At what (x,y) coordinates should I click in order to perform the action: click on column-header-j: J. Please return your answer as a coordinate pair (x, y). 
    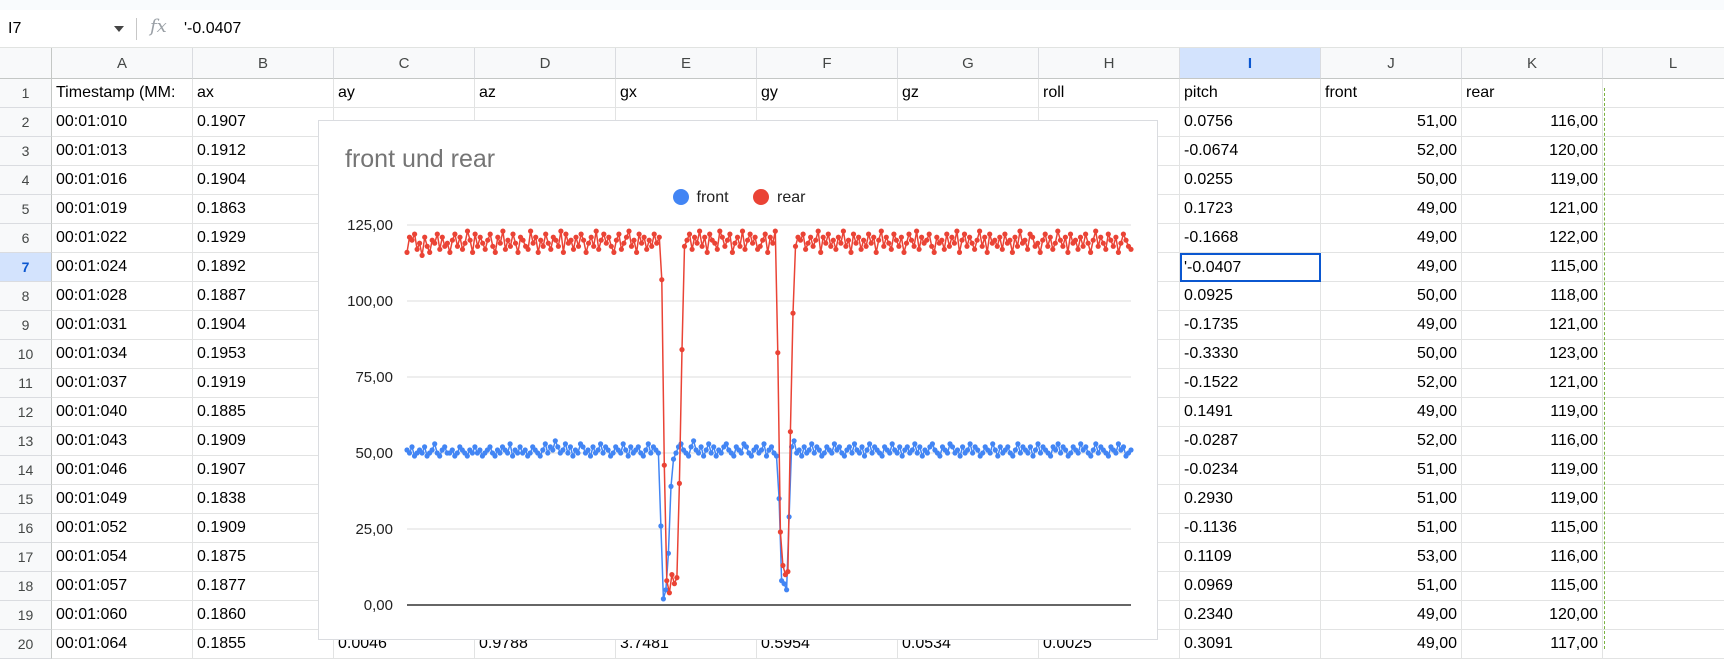
    Looking at the image, I should click on (1391, 63).